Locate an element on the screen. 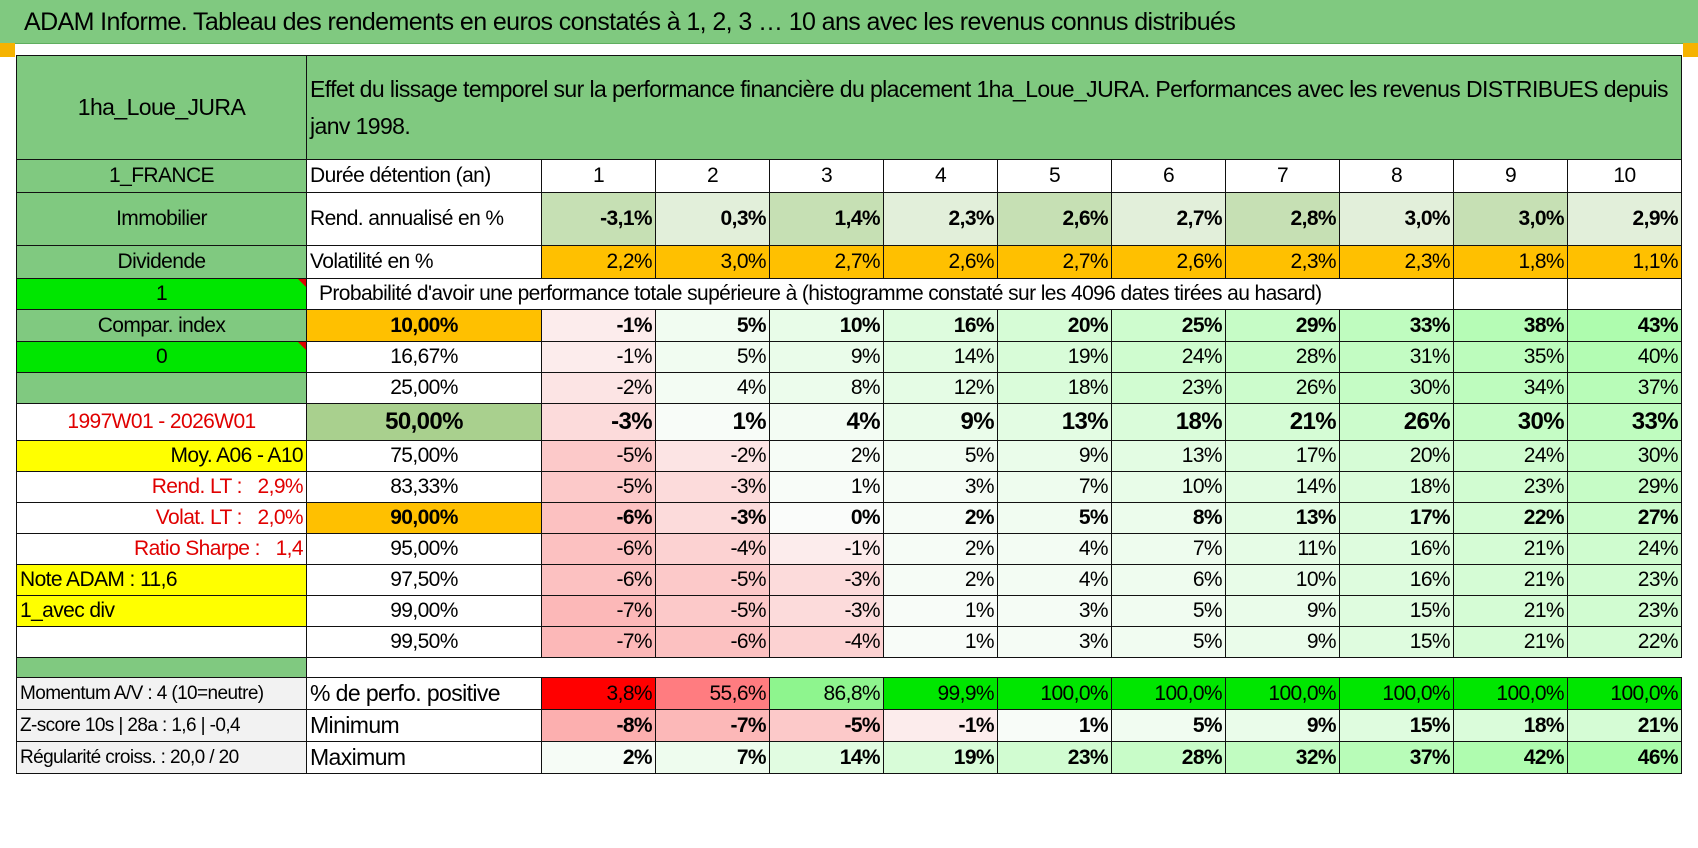 This screenshot has height=848, width=1698. input-field-2: 0 is located at coordinates (162, 357).